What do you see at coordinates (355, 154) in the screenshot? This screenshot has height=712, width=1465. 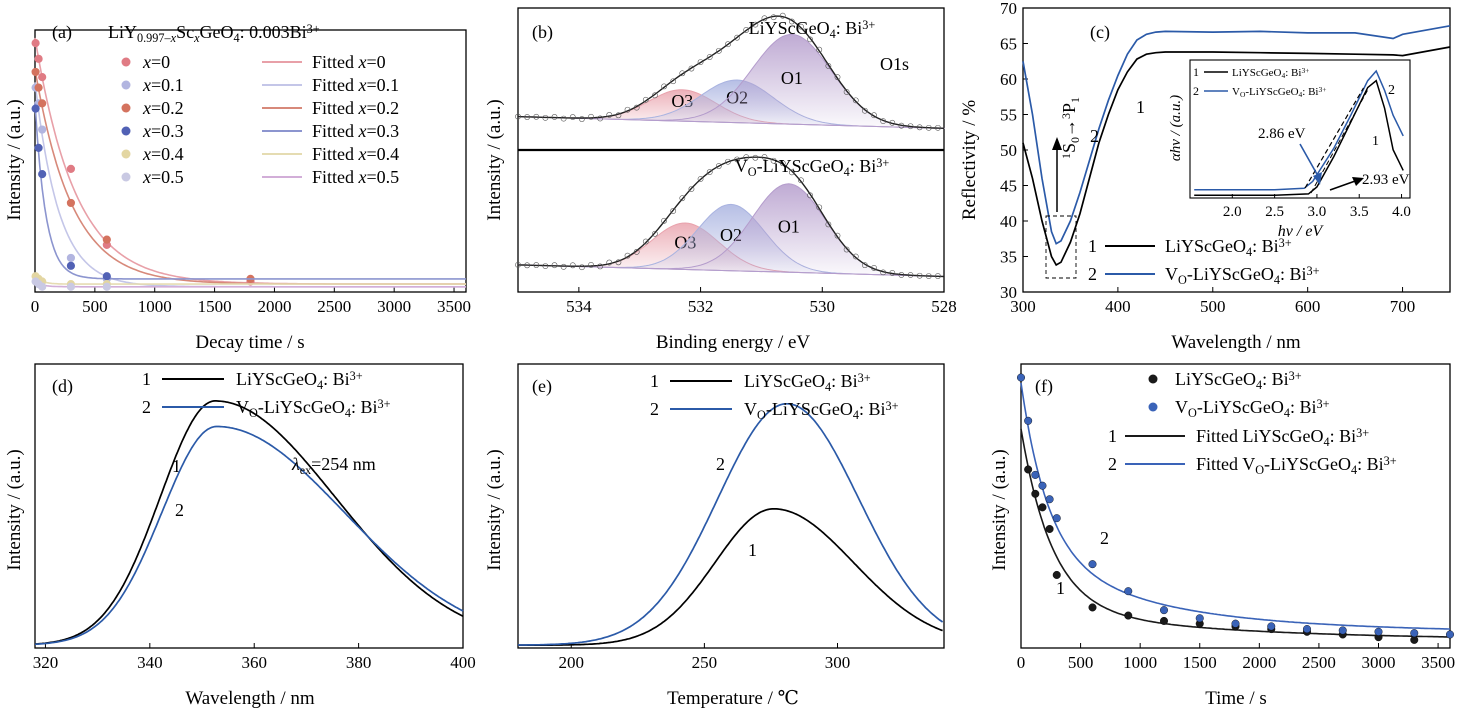 I see `legend-fit-label: Fitted x=0.4` at bounding box center [355, 154].